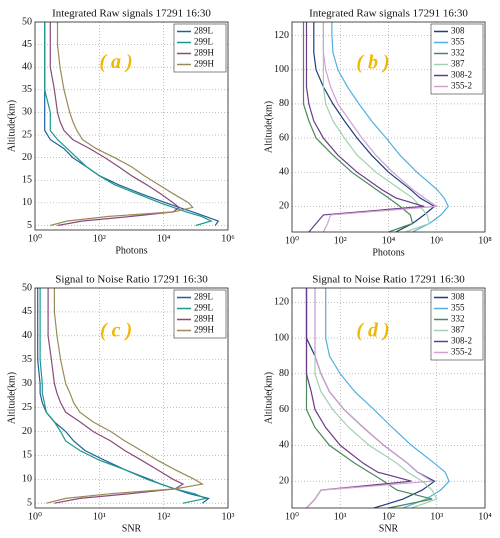 The width and height of the screenshot is (500, 538). I want to click on panel-annotation: ( c ), so click(116, 331).